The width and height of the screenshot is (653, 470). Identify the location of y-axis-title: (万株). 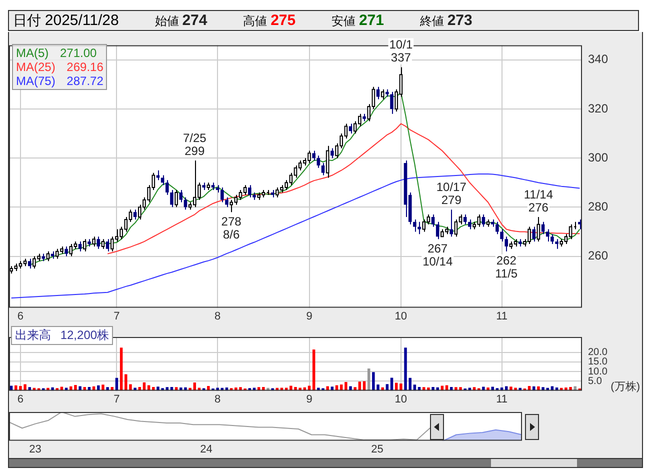
(625, 387).